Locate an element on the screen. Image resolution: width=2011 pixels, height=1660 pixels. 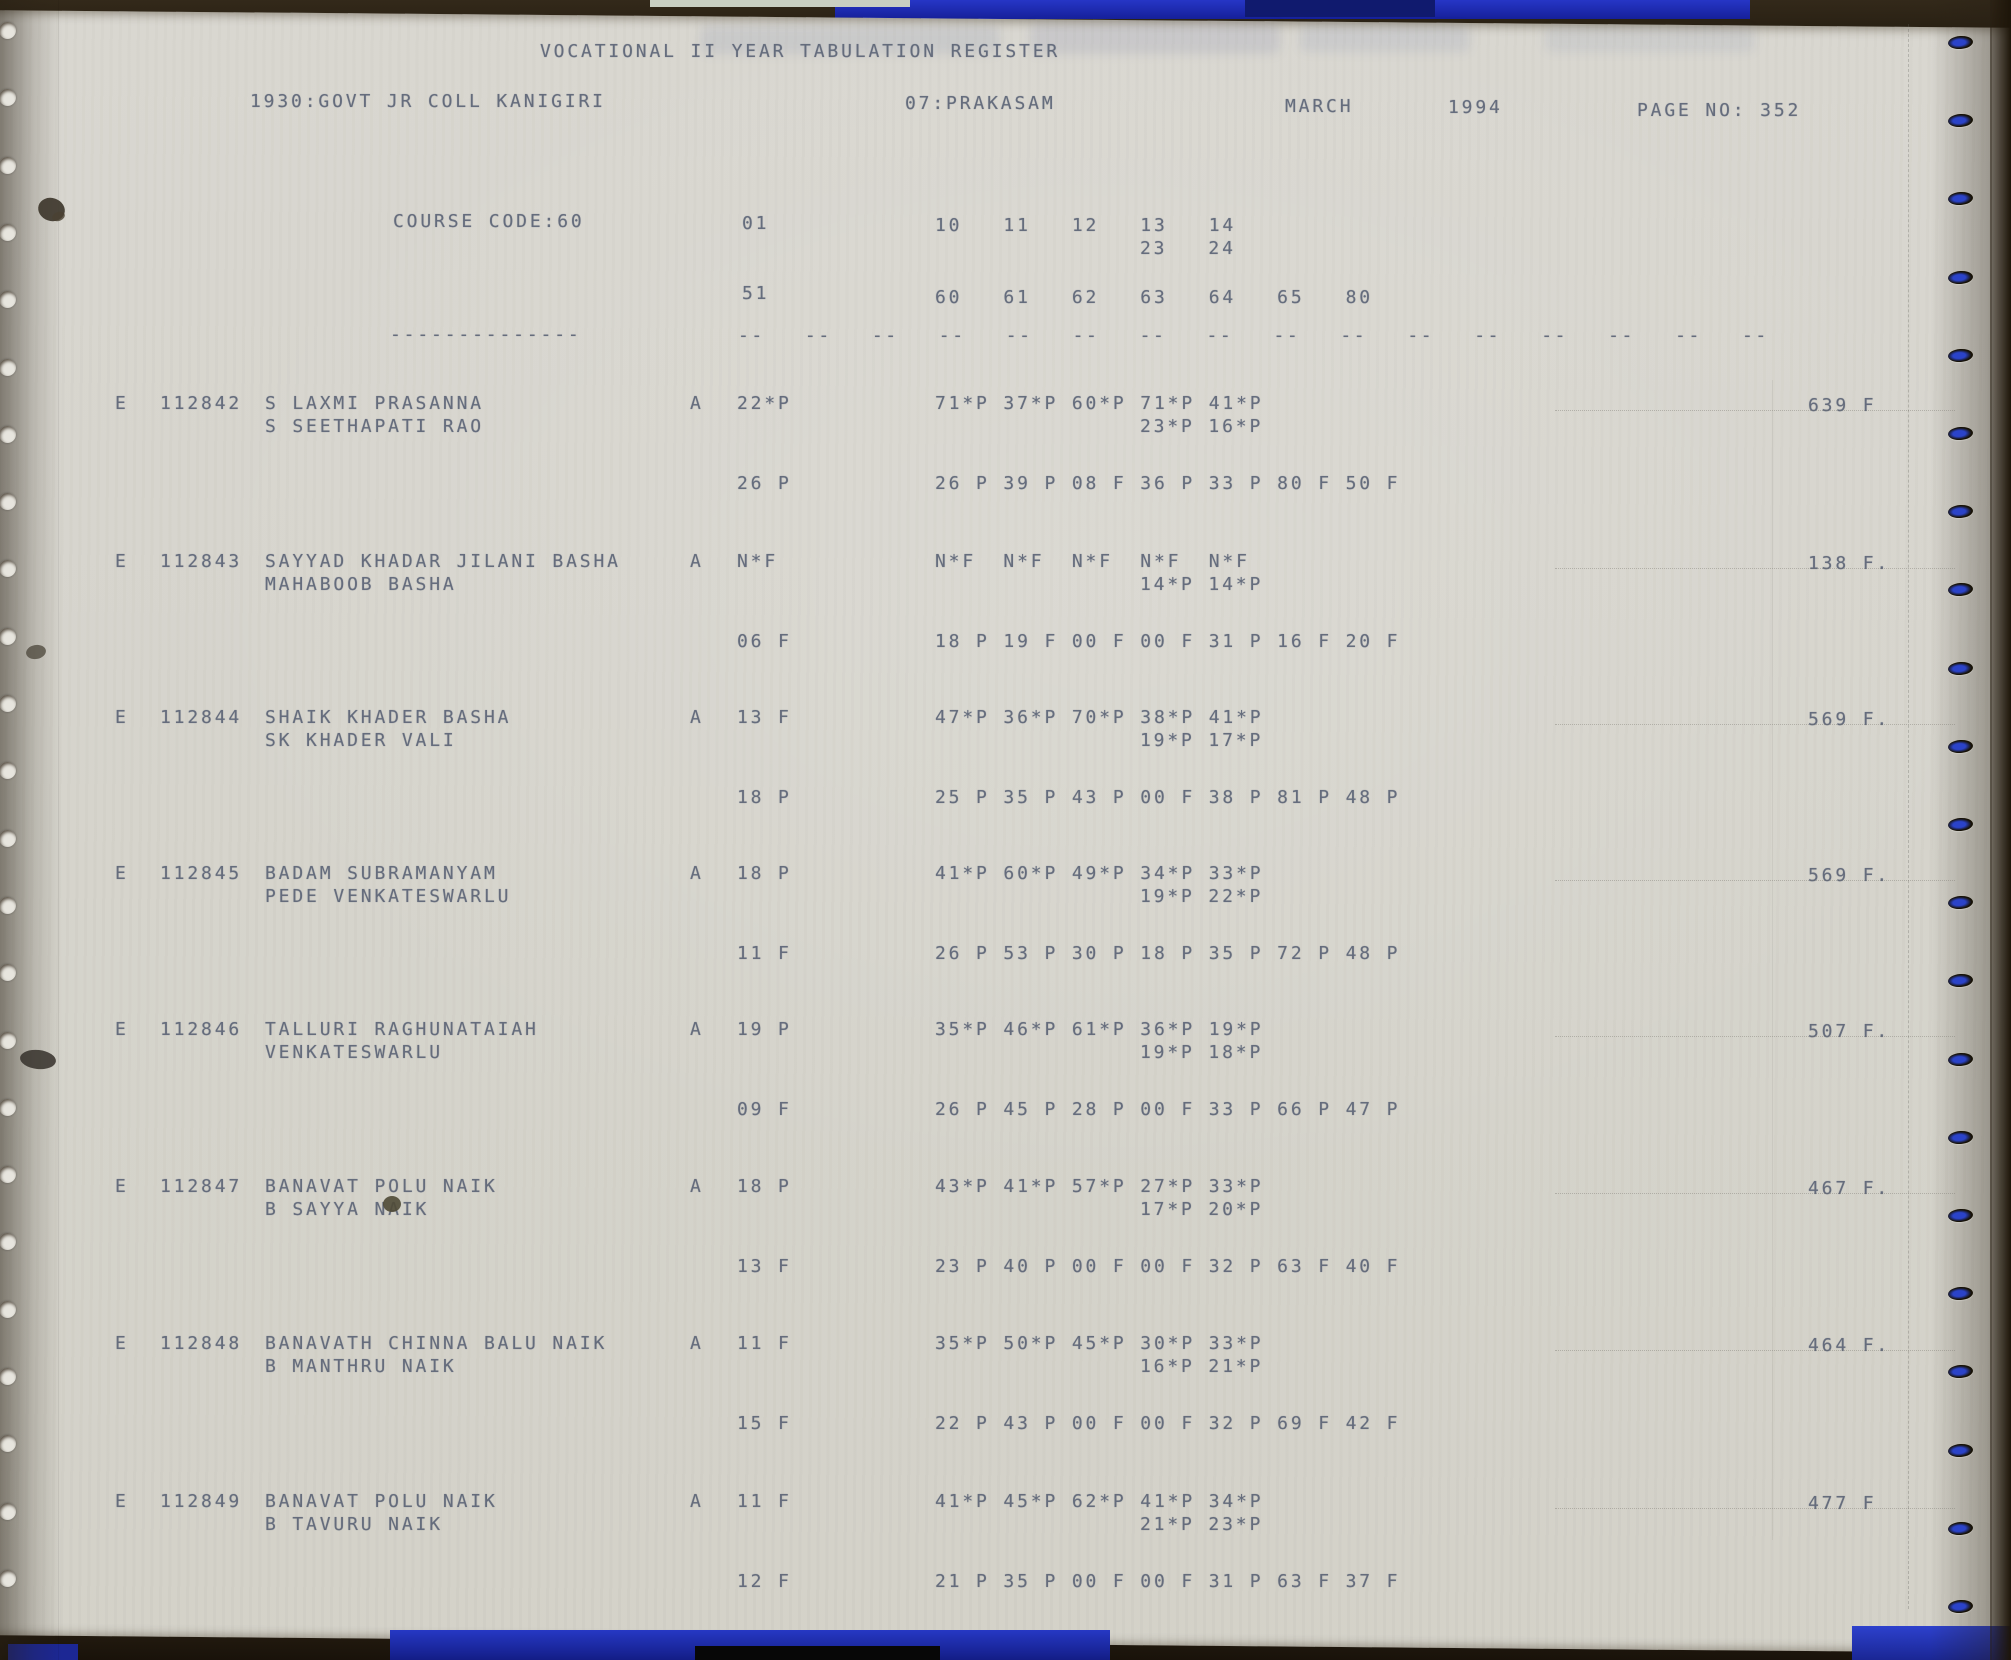
father-name: B MANTHRU NAIK is located at coordinates (361, 1366).